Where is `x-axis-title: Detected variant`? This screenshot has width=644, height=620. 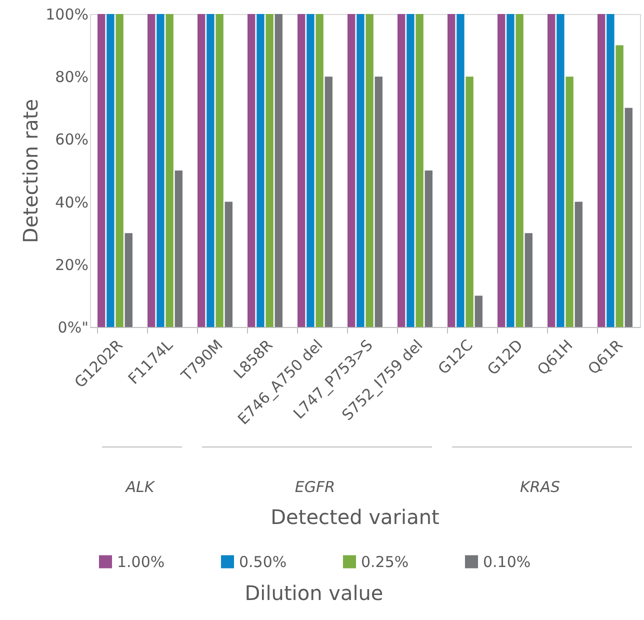
x-axis-title: Detected variant is located at coordinates (355, 517).